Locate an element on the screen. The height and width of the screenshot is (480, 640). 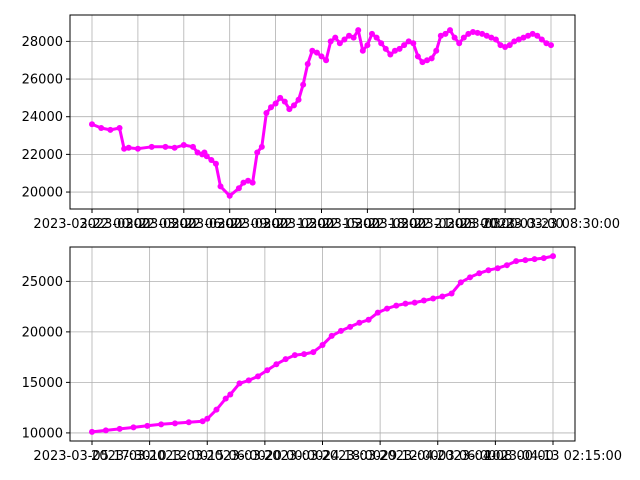
x-tick-label: 2023-03-29 12:00 is located at coordinates (380, 456).